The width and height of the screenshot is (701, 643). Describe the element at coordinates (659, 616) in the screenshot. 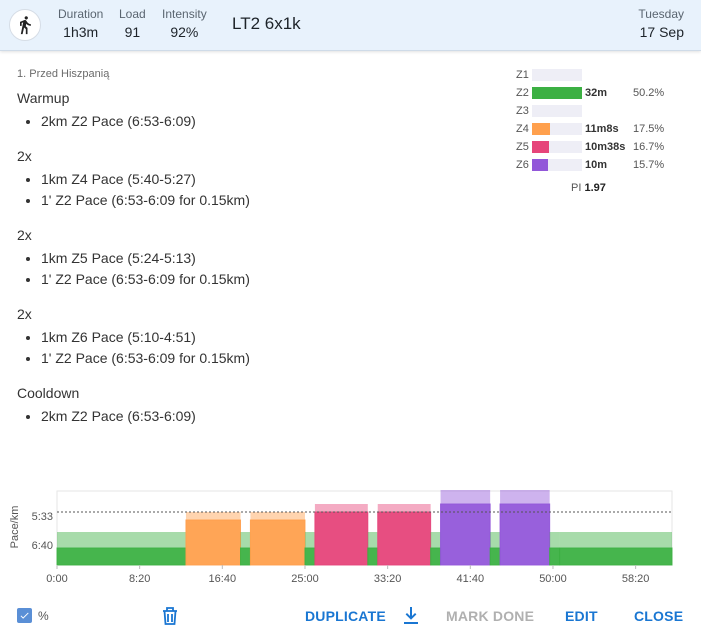

I see `close-button: CLOSE` at that location.